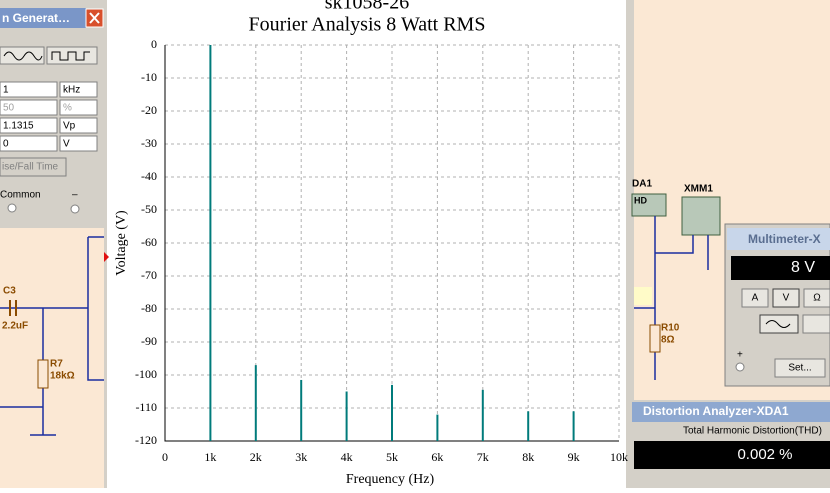  Describe the element at coordinates (701, 216) in the screenshot. I see `multimeter-instrument` at that location.